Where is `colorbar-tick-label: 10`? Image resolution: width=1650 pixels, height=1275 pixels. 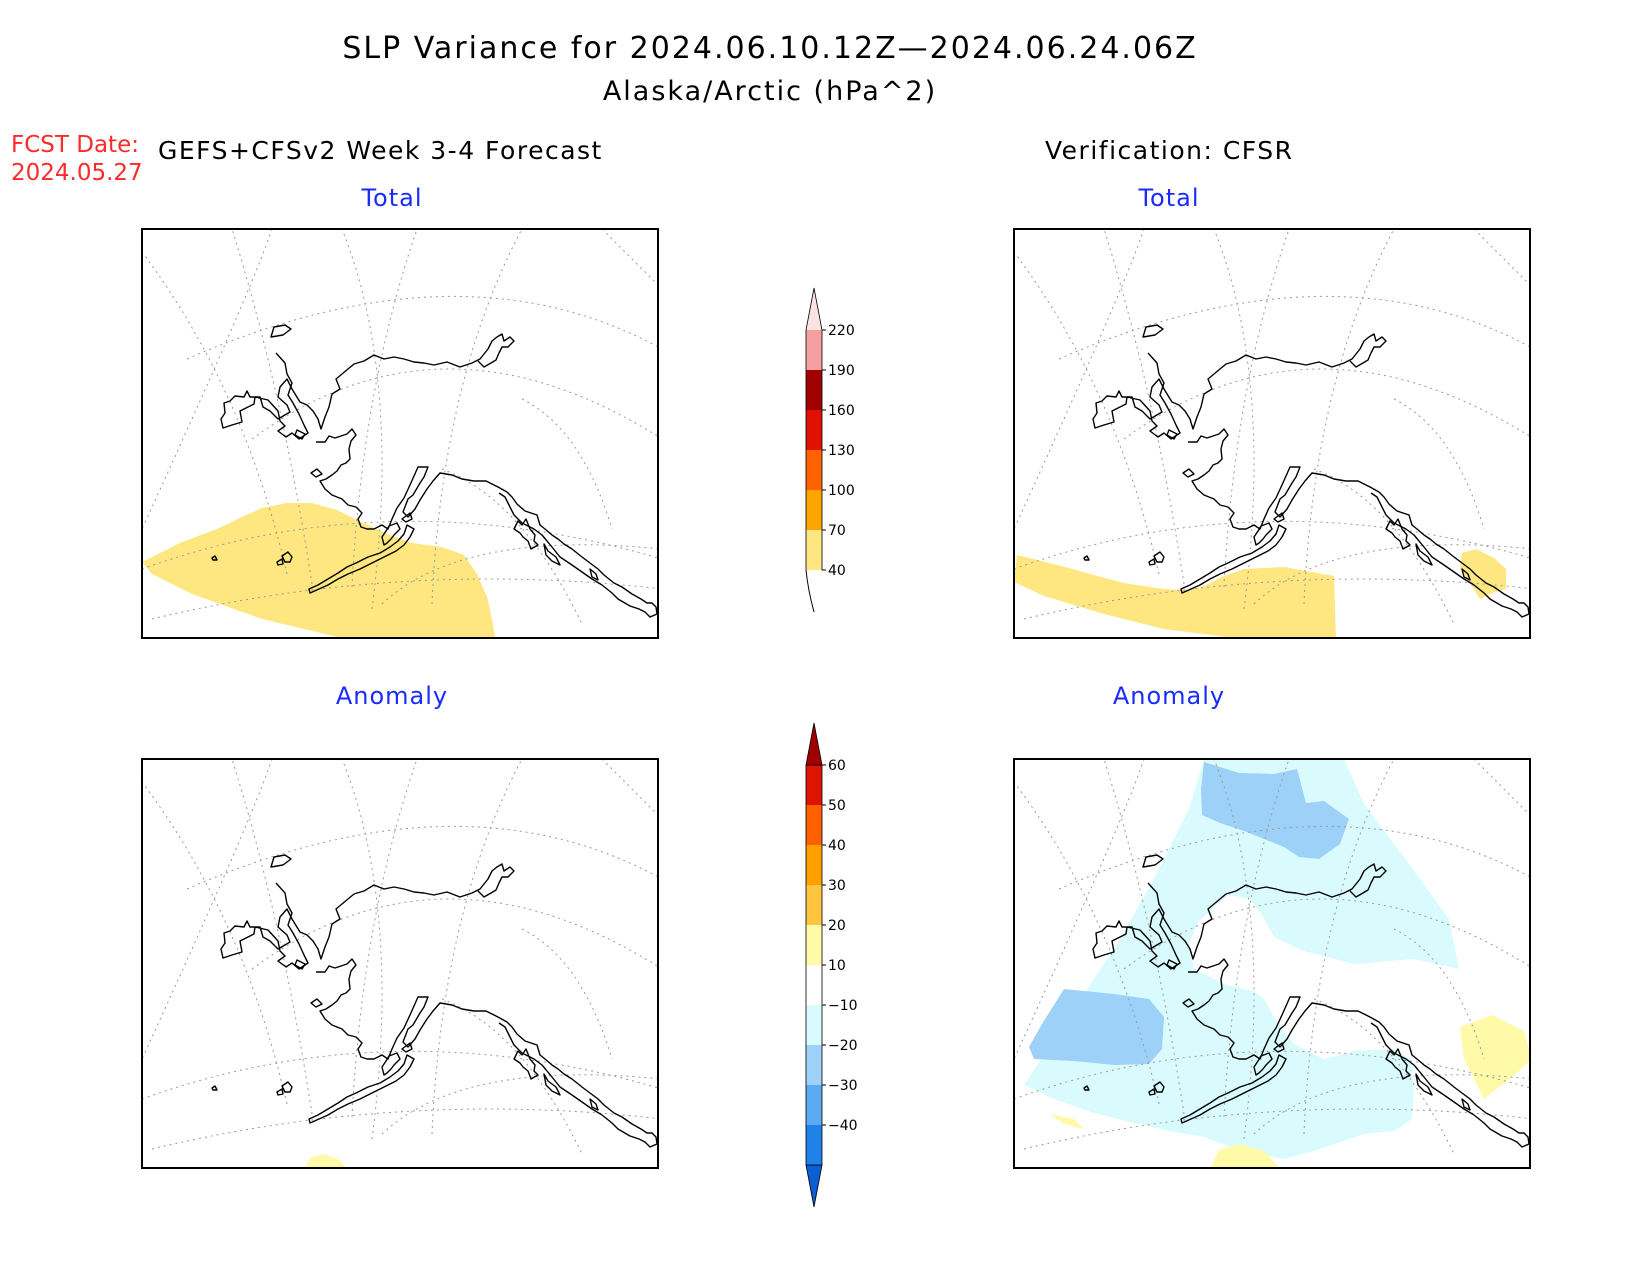
colorbar-tick-label: 10 is located at coordinates (837, 966).